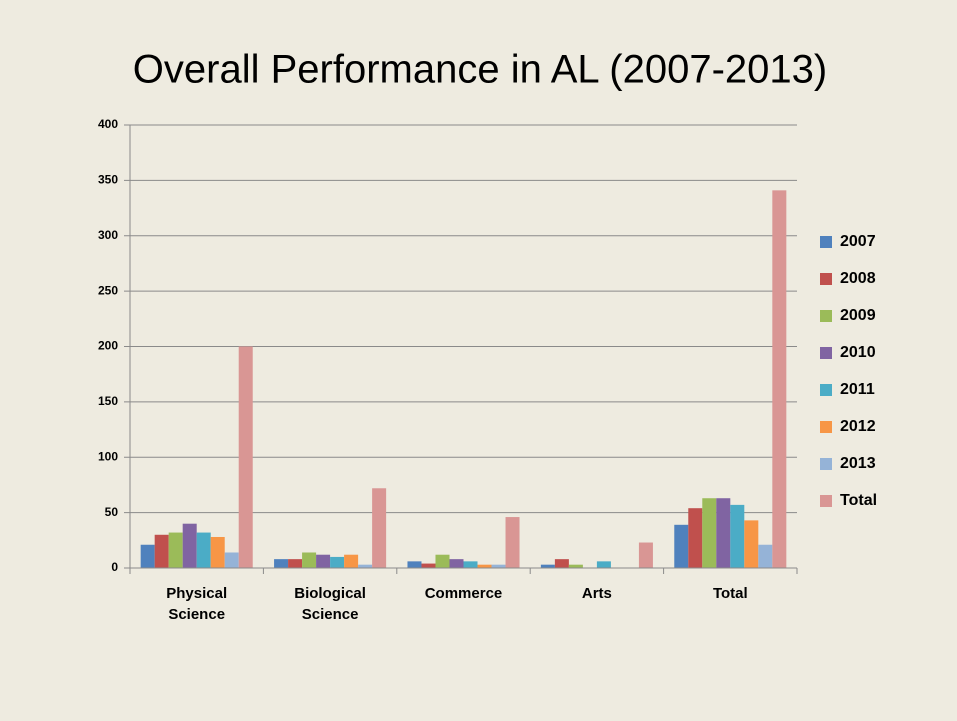 This screenshot has width=957, height=721. Describe the element at coordinates (858, 315) in the screenshot. I see `legend-label: 2009` at that location.